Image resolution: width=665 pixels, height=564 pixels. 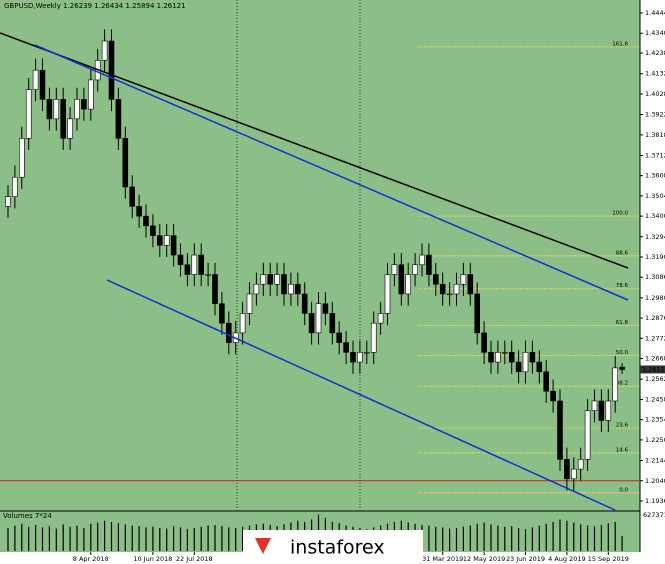 What do you see at coordinates (655, 196) in the screenshot?
I see `y-tick-label: 1.35040` at bounding box center [655, 196].